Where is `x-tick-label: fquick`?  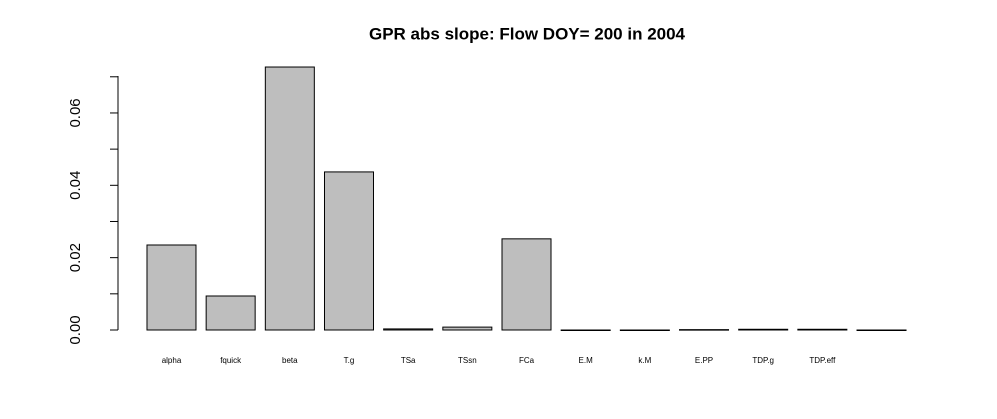
x-tick-label: fquick is located at coordinates (231, 360).